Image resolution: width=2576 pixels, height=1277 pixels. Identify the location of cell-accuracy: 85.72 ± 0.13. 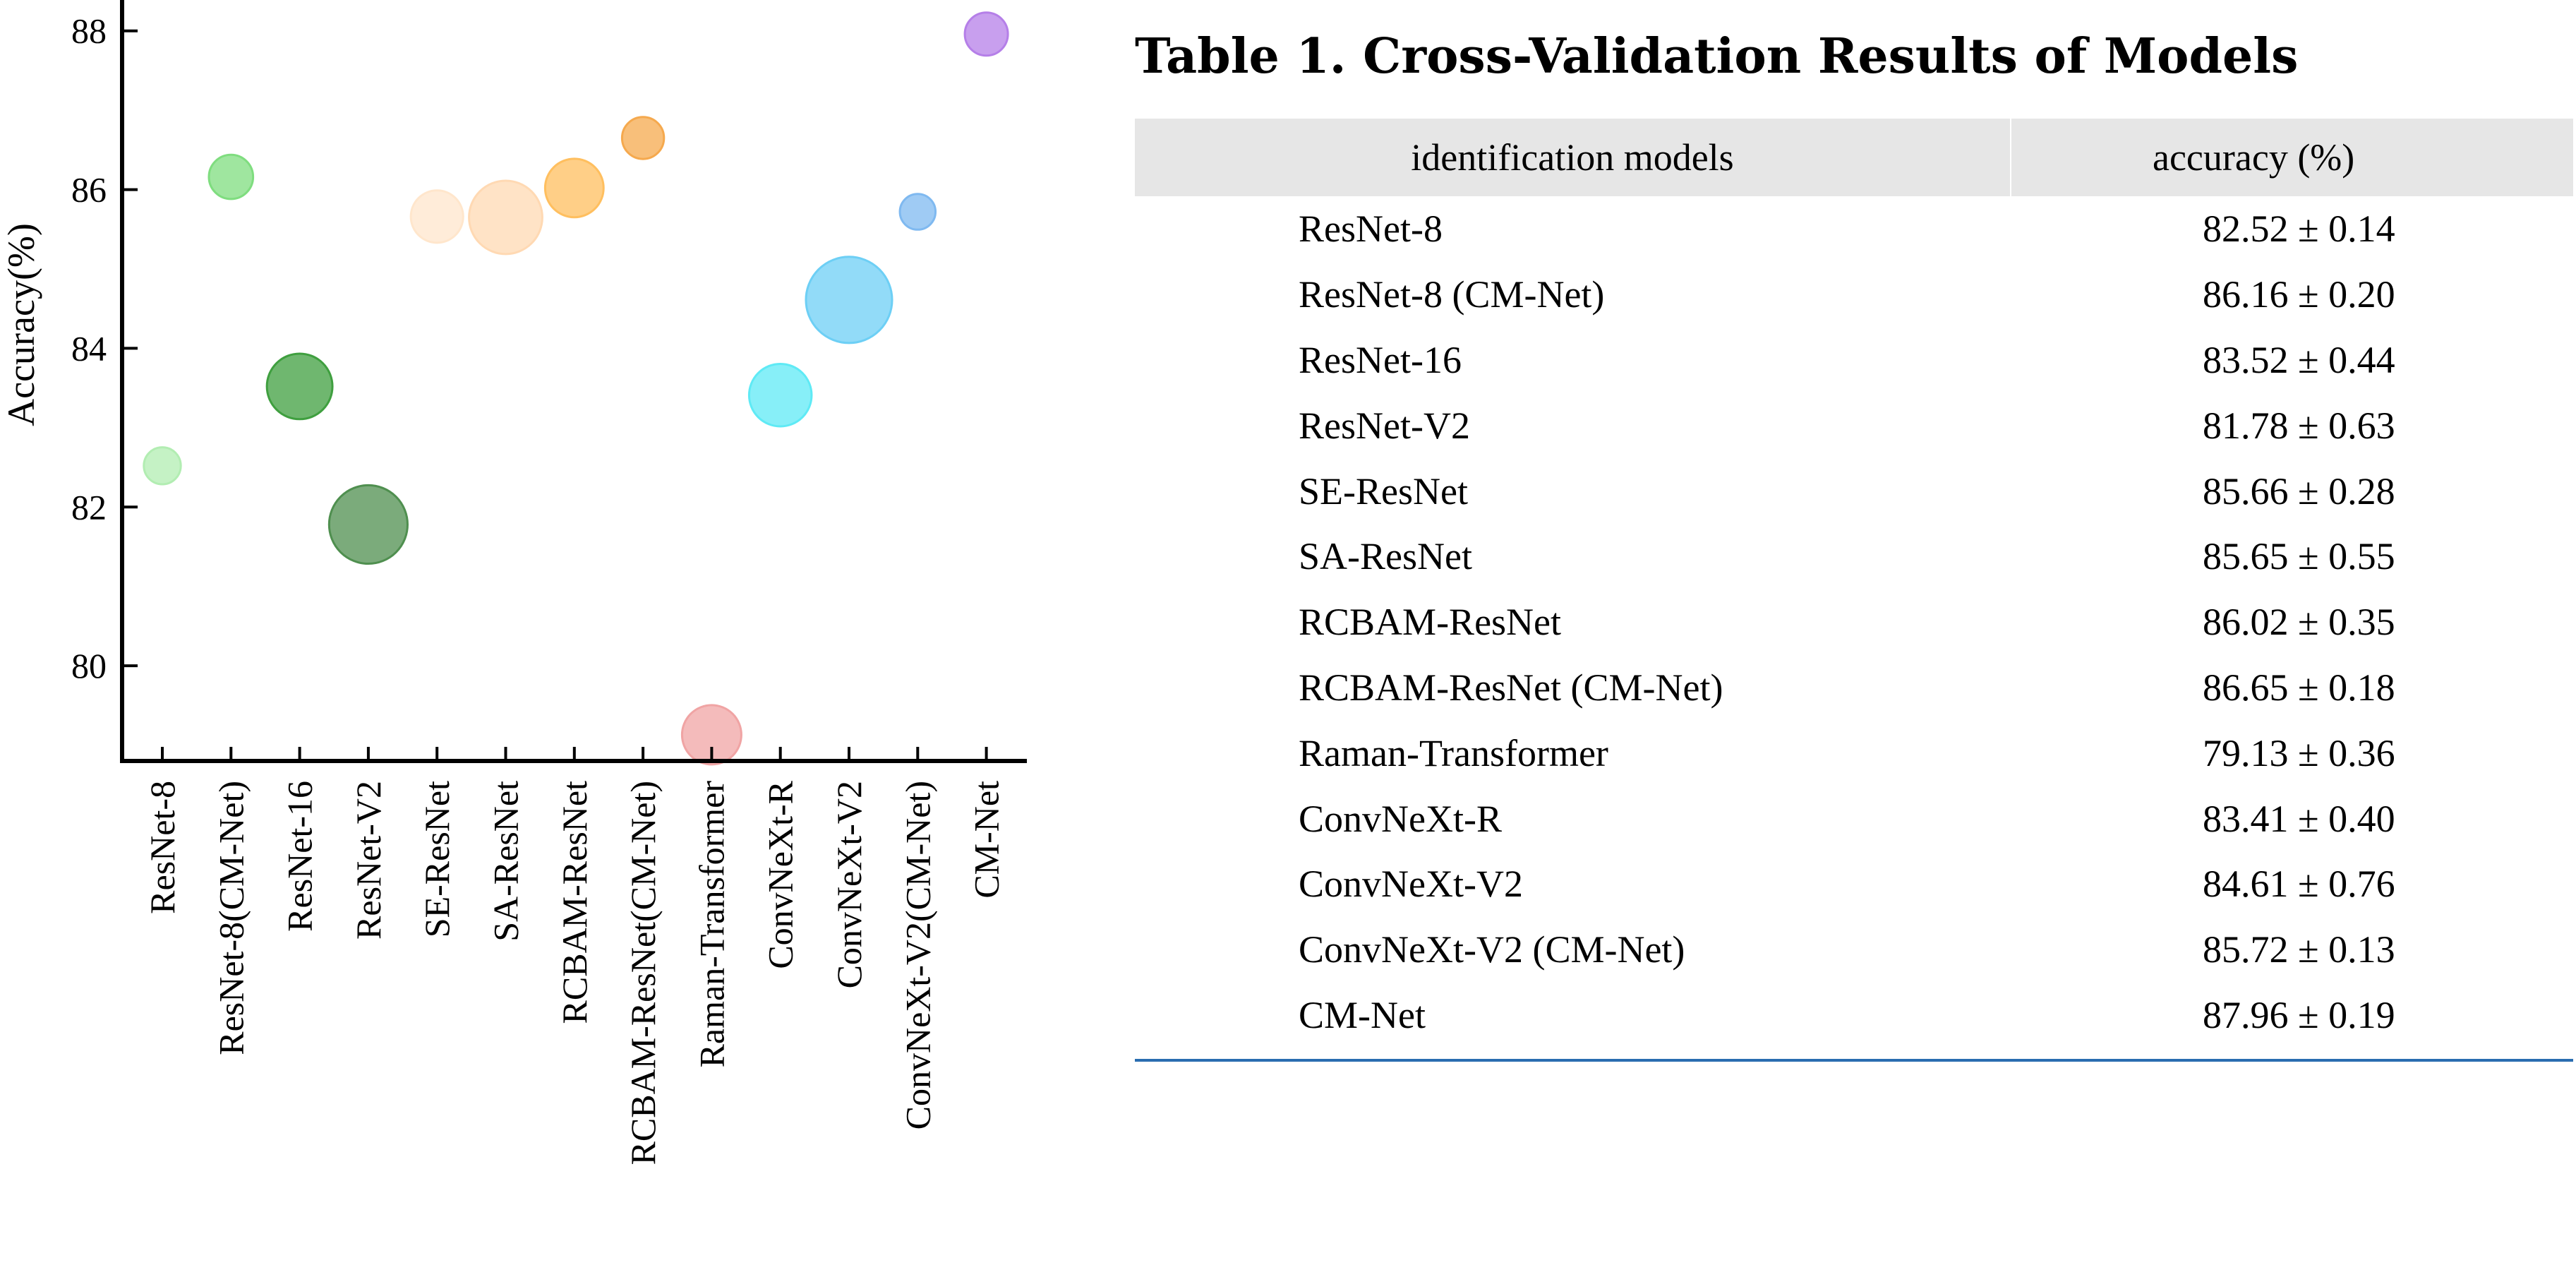
(2299, 950).